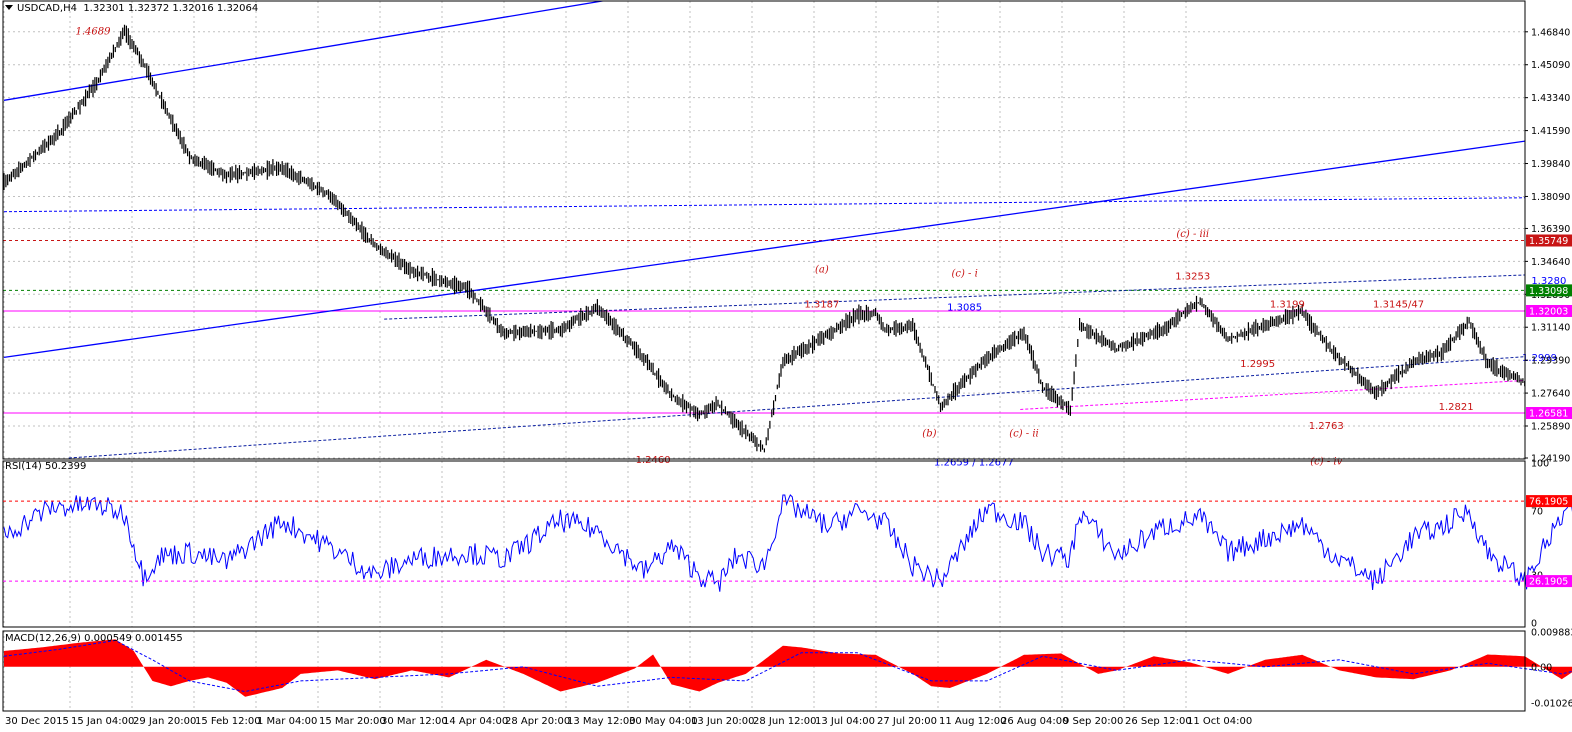 This screenshot has height=732, width=1572. What do you see at coordinates (929, 433) in the screenshot?
I see `wave-label: (b)` at bounding box center [929, 433].